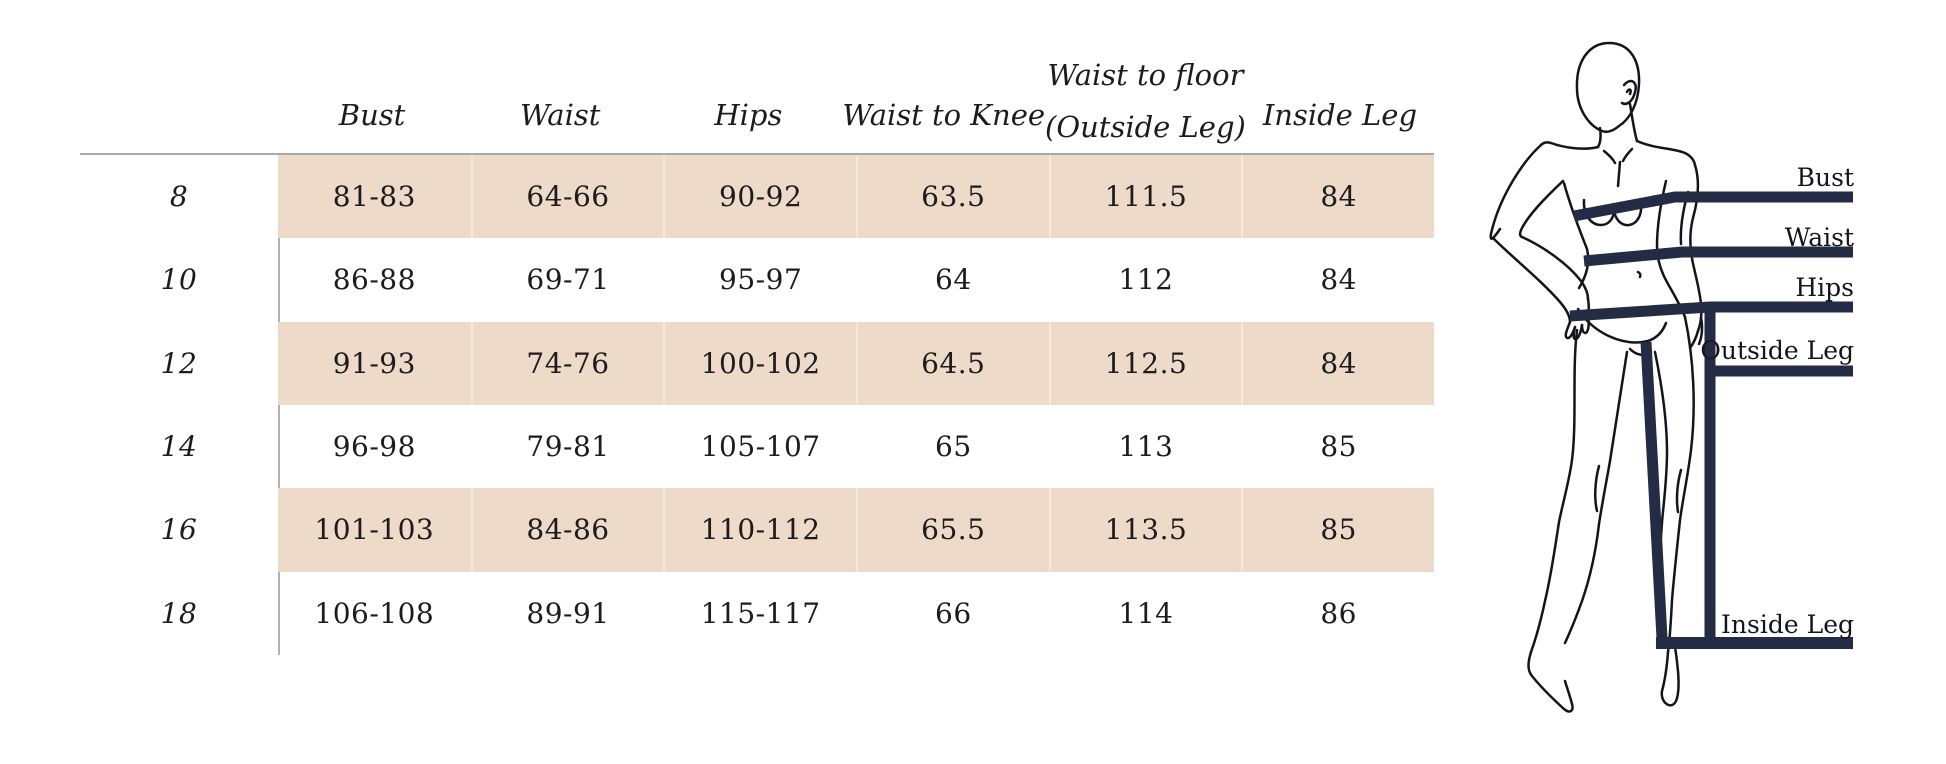 The height and width of the screenshot is (764, 1946). What do you see at coordinates (179, 447) in the screenshot?
I see `cell-size: 14` at bounding box center [179, 447].